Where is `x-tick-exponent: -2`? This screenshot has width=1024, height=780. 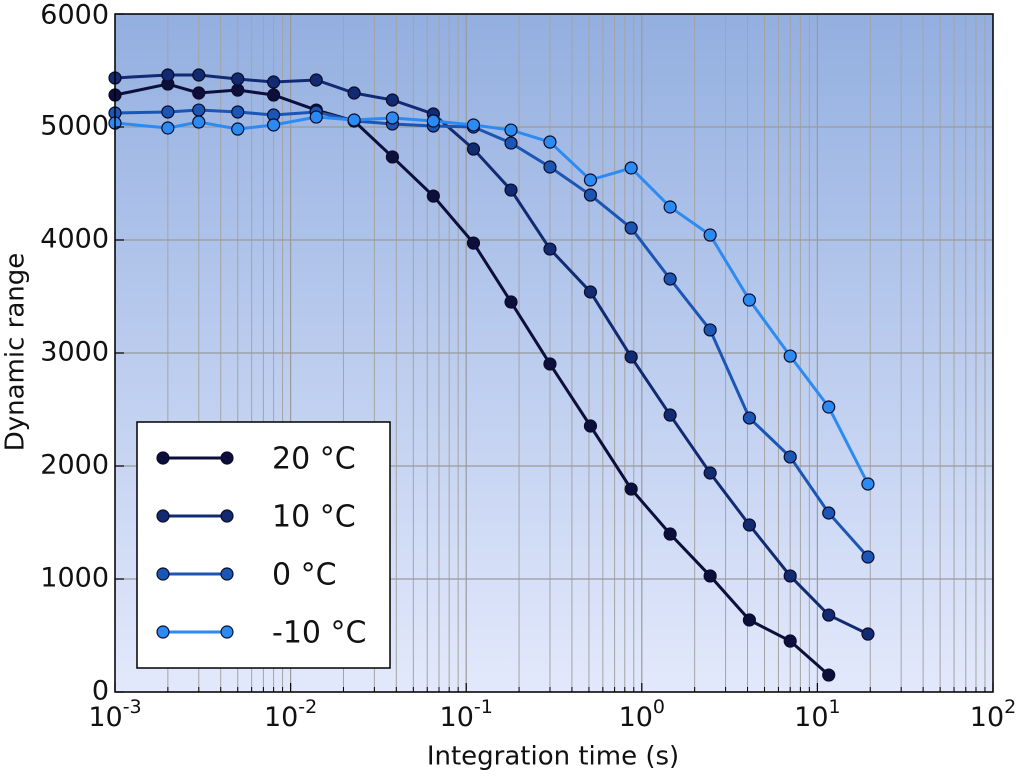
x-tick-exponent: -2 is located at coordinates (307, 707).